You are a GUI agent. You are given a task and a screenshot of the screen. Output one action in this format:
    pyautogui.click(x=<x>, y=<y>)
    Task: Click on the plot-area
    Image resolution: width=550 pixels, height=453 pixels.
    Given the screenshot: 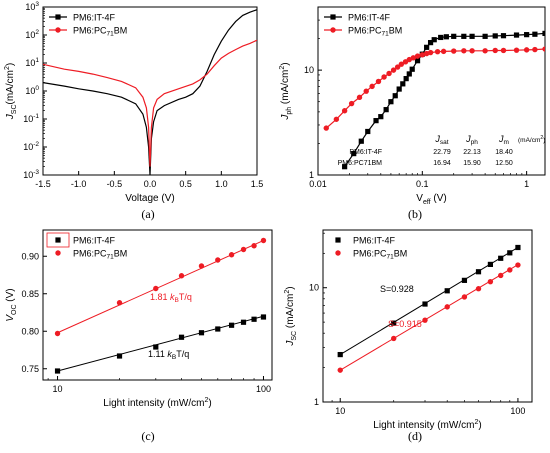 What is the action you would take?
    pyautogui.click(x=429, y=308)
    